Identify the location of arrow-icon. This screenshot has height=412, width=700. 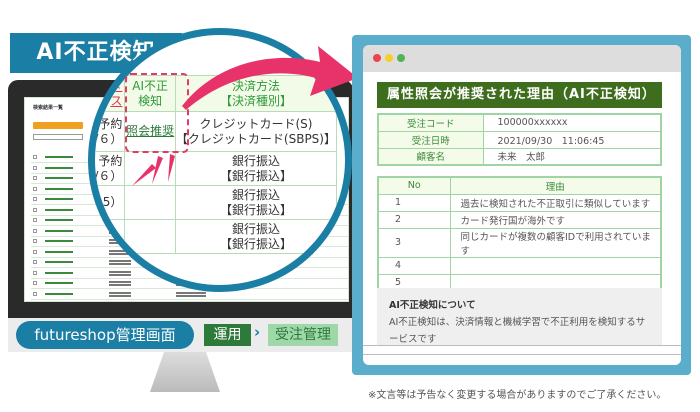
(270, 78).